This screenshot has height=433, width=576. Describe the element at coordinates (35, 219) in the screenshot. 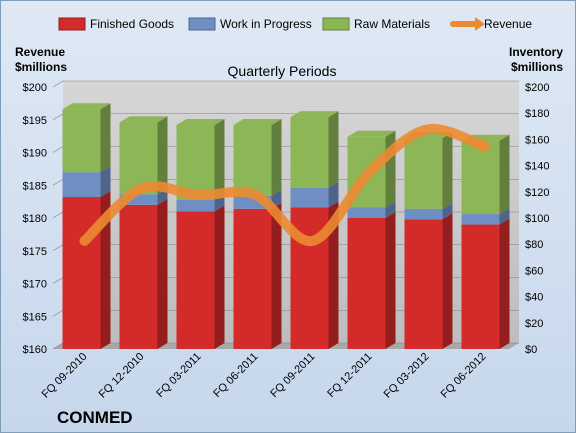

I see `left-tick-label: $180` at that location.